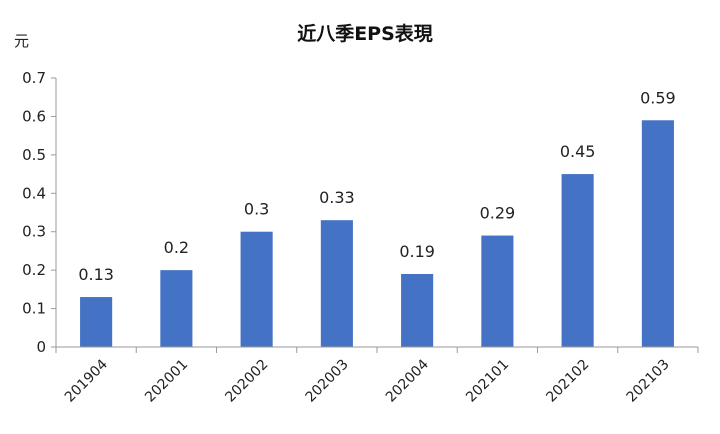  What do you see at coordinates (498, 213) in the screenshot?
I see `data-label: 0.29` at bounding box center [498, 213].